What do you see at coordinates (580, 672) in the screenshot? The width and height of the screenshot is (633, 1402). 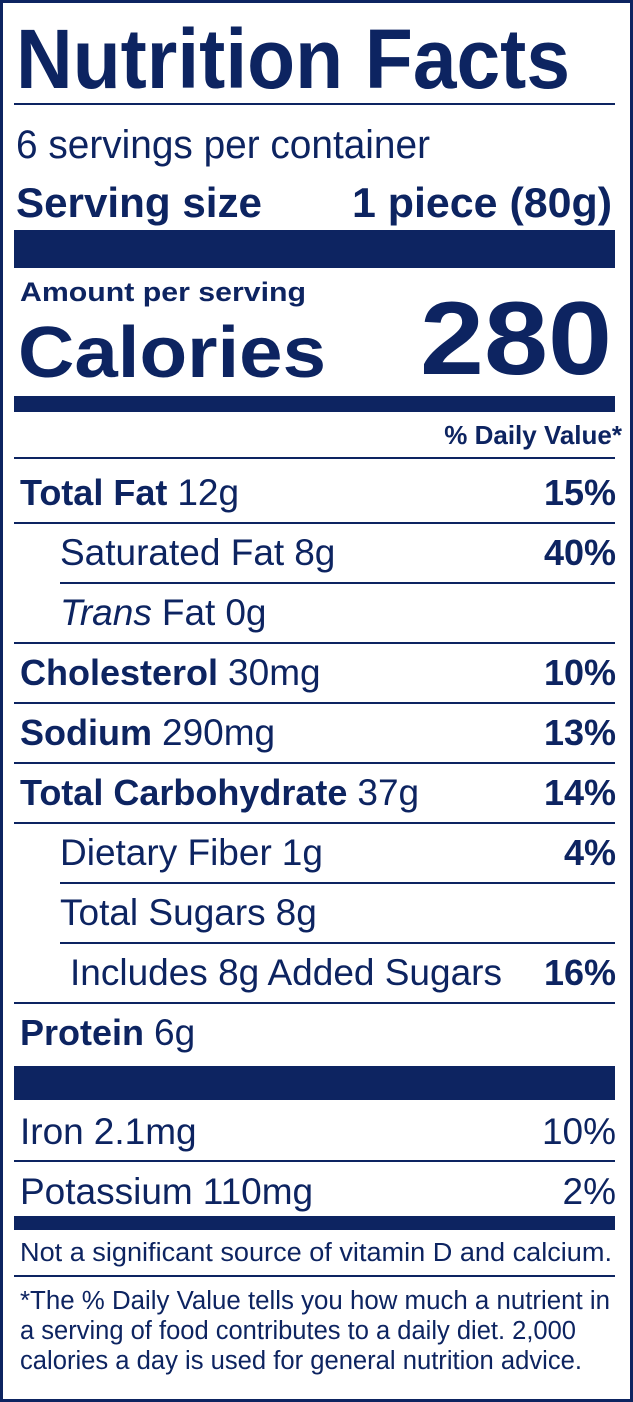 I see `nutrient-dv: 10%` at bounding box center [580, 672].